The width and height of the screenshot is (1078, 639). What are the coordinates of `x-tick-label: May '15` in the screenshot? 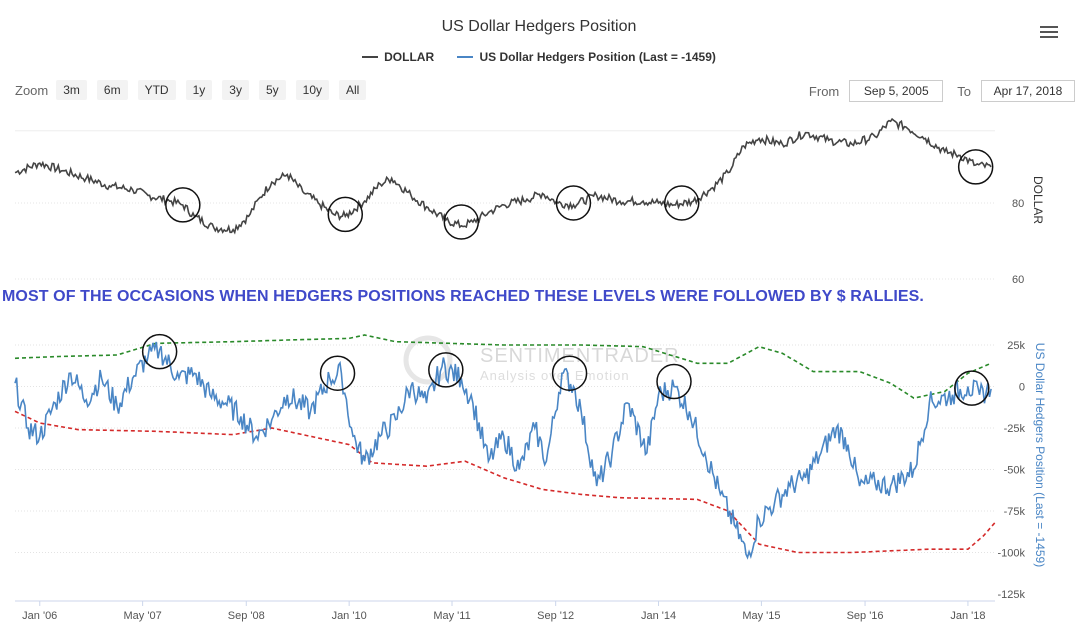 It's located at (761, 616).